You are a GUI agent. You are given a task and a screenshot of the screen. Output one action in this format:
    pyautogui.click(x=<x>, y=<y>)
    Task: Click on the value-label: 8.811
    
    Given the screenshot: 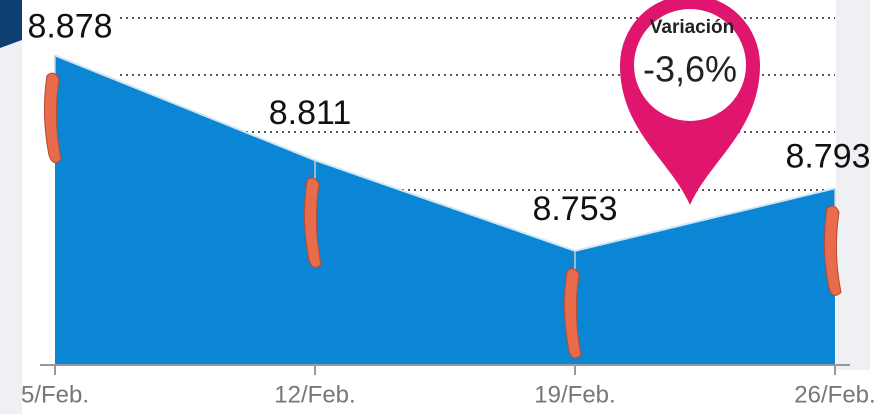 What is the action you would take?
    pyautogui.click(x=310, y=113)
    